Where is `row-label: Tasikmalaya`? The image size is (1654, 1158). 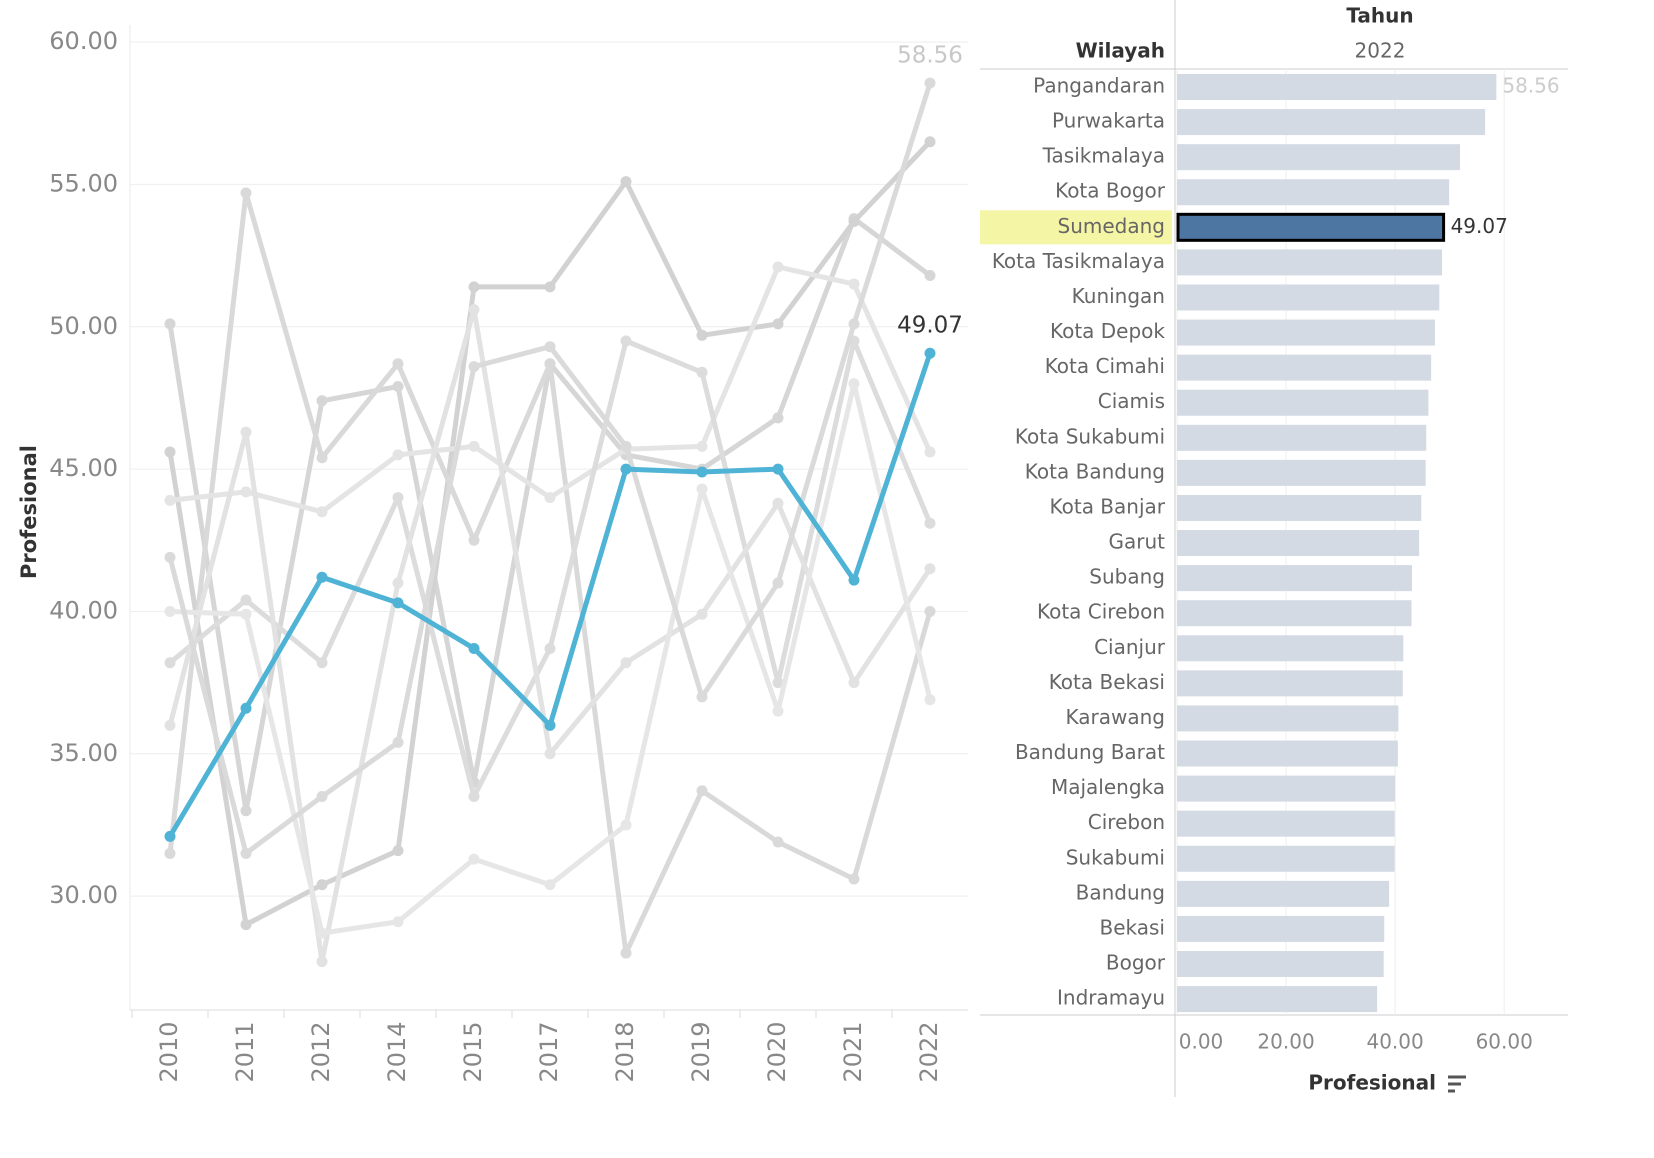
row-label: Tasikmalaya is located at coordinates (1103, 156).